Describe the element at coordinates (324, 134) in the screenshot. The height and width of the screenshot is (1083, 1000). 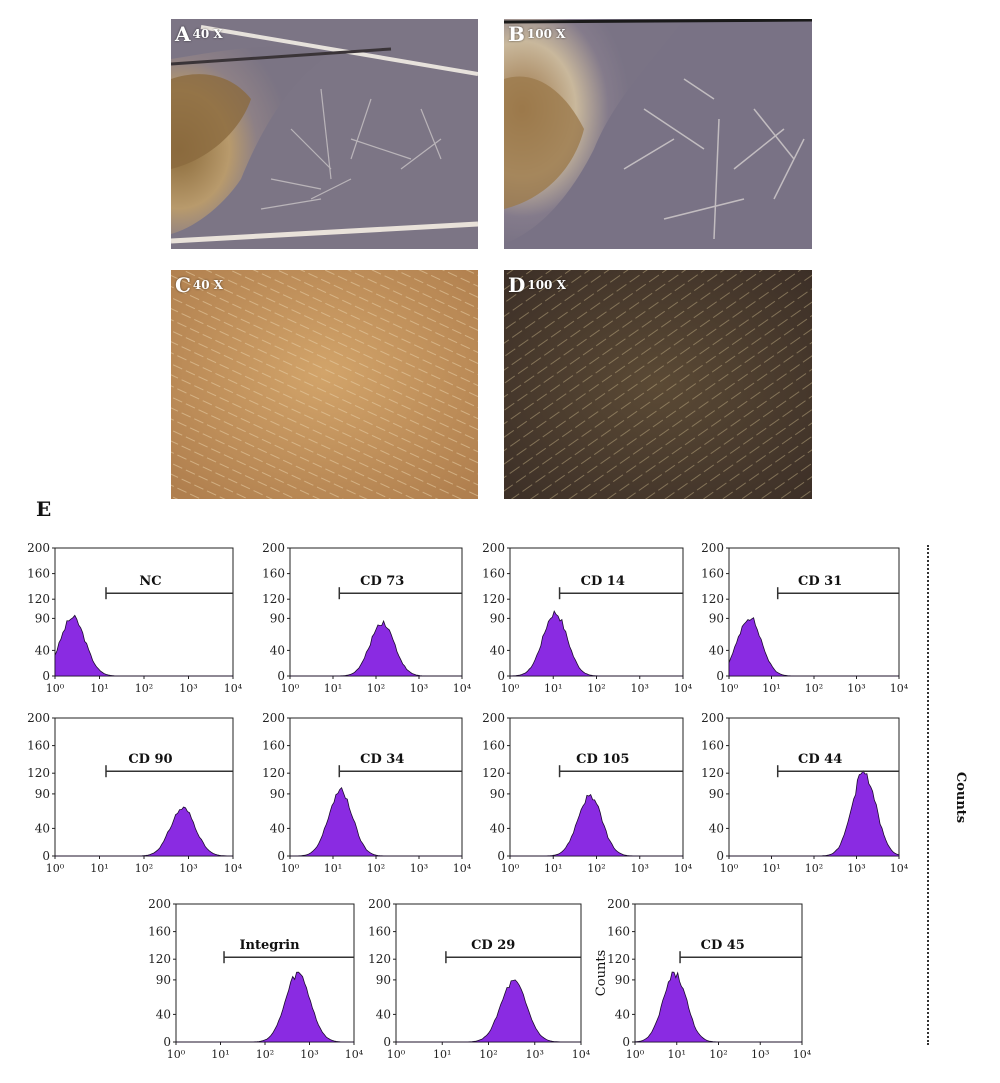
I see `photo-panel-a: A 40 X` at that location.